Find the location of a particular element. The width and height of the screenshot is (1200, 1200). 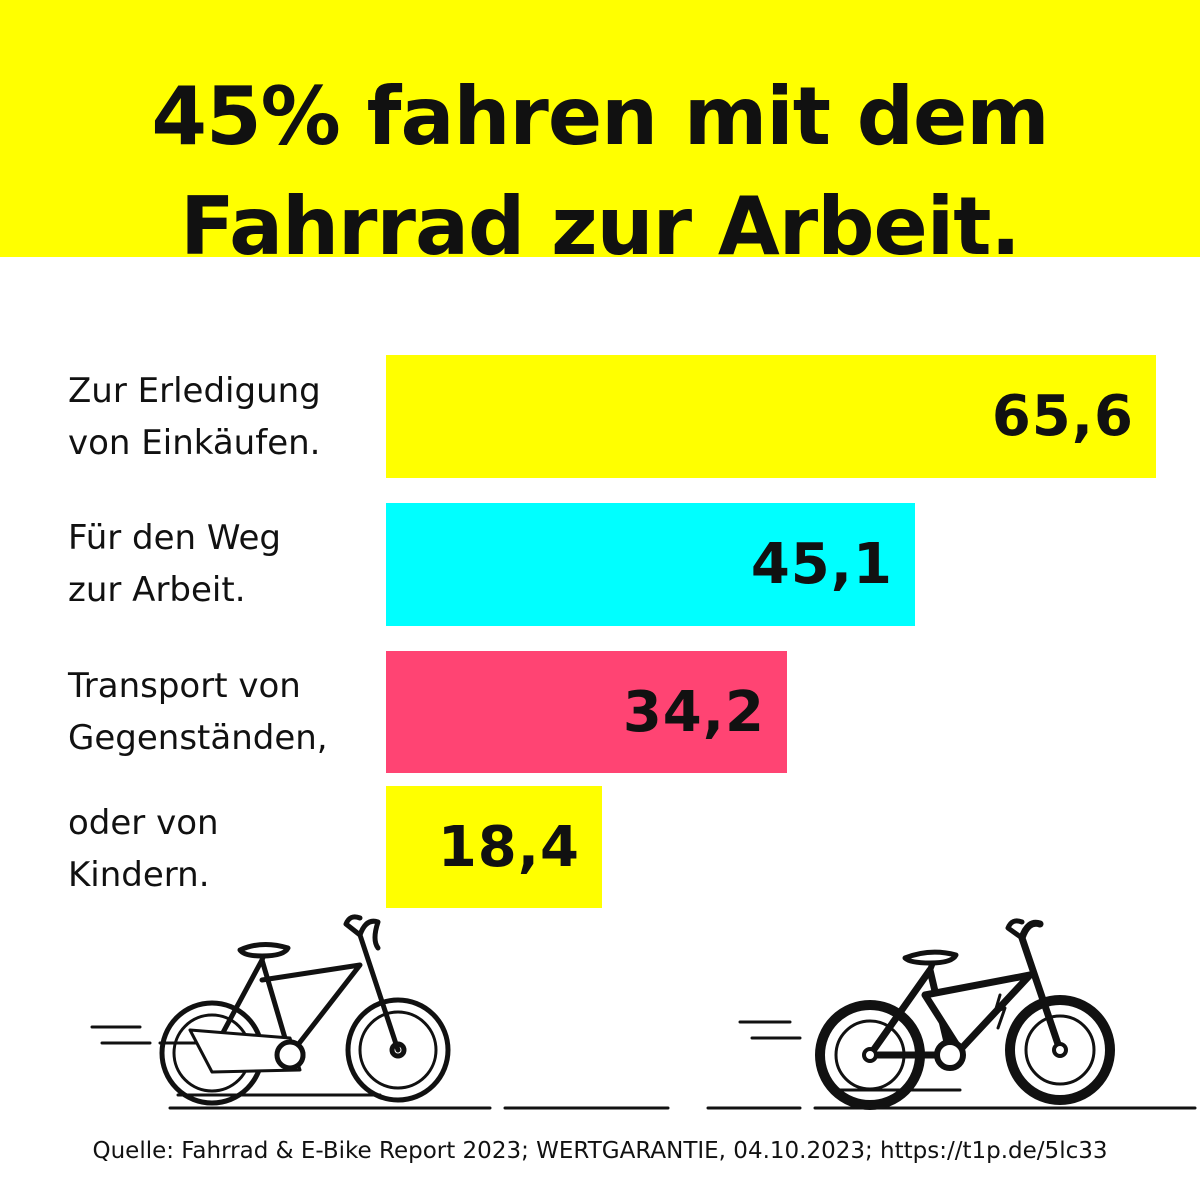

bicycle-icon is located at coordinates (270, 1010).